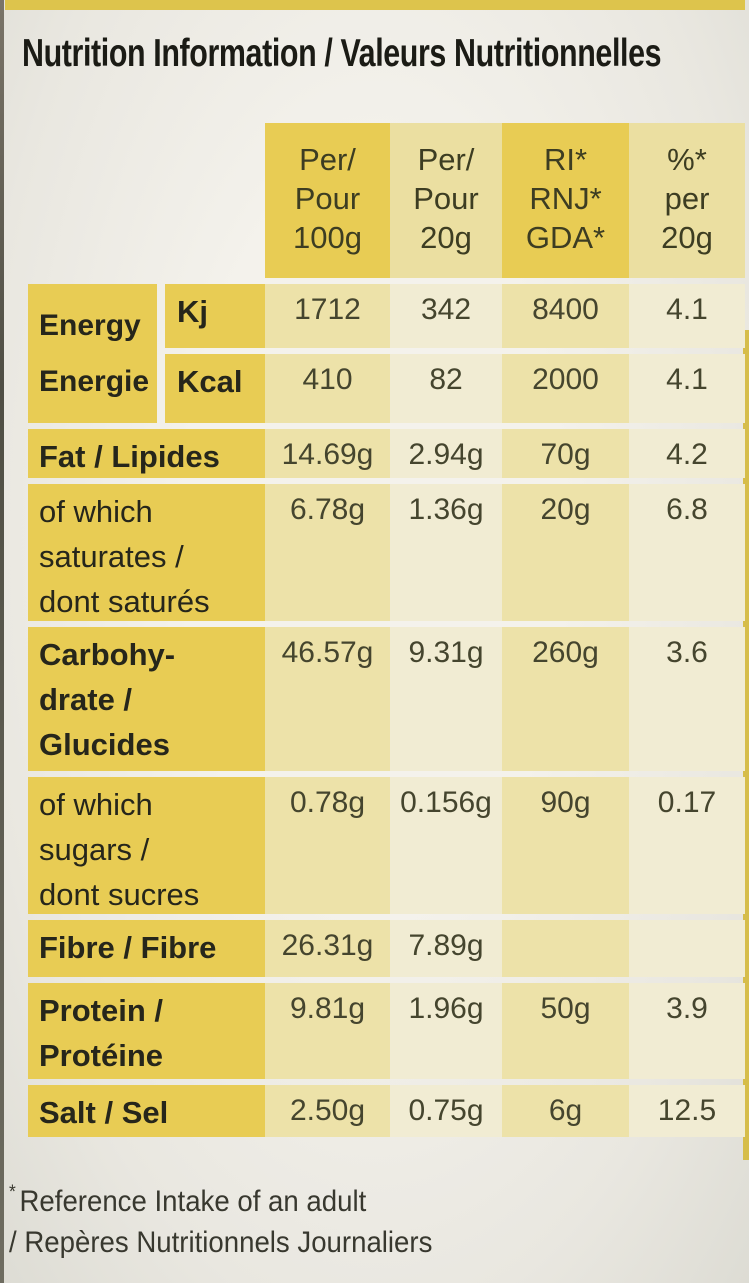 The width and height of the screenshot is (749, 1283). I want to click on value-cell: 26.31g, so click(327, 948).